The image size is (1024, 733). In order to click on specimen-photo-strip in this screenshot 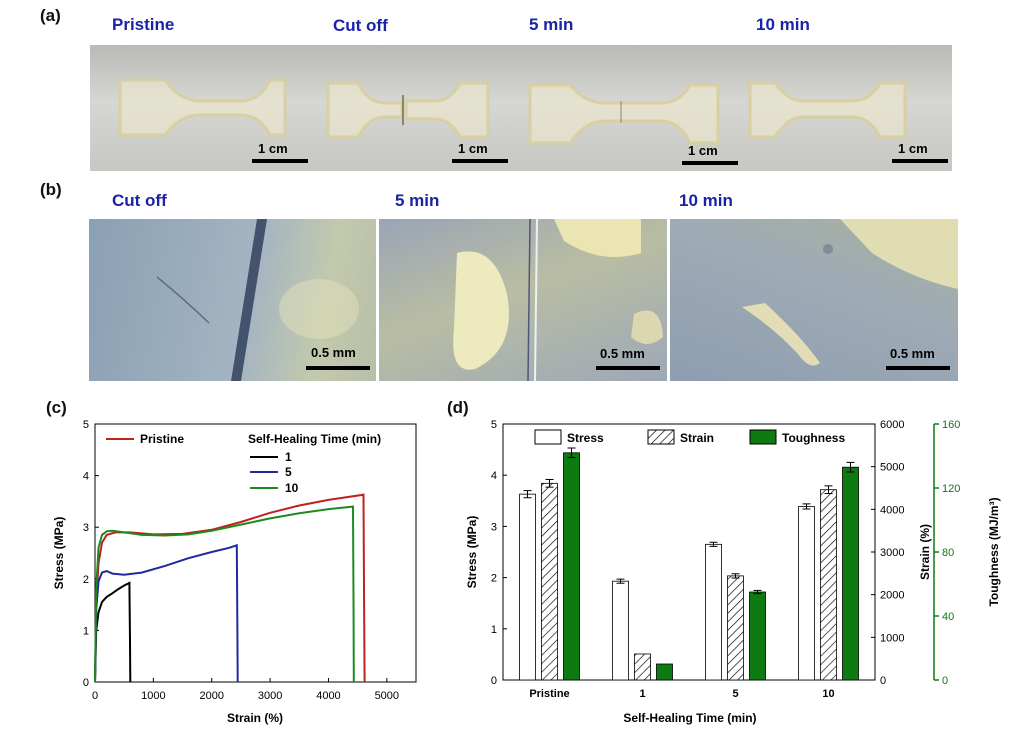, I will do `click(521, 108)`.